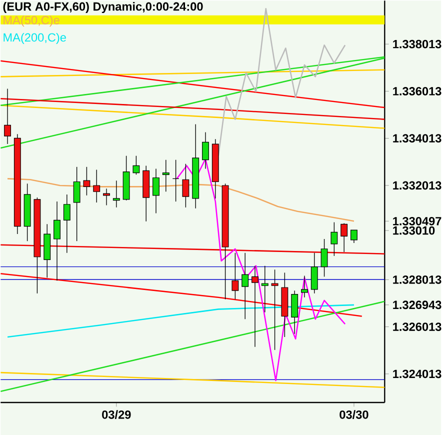 Image resolution: width=445 pixels, height=435 pixels. I want to click on x-tick-label: 03/30, so click(354, 414).